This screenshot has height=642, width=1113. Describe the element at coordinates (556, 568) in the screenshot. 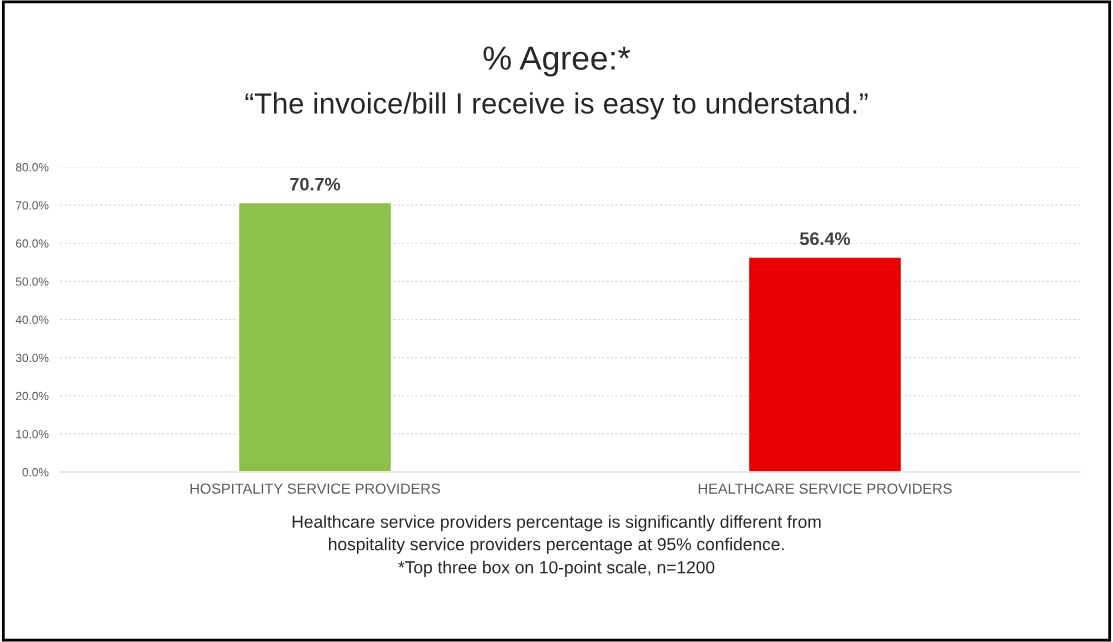

I see `text: *Top three box on 10-point scale, n=1200` at that location.